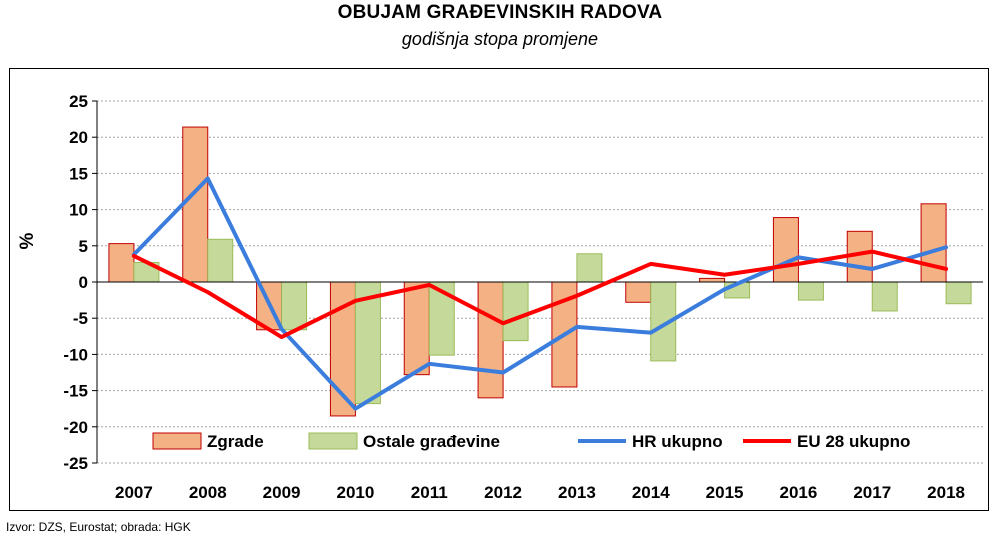 The width and height of the screenshot is (1000, 547). I want to click on y-tick-label: -10, so click(75, 354).